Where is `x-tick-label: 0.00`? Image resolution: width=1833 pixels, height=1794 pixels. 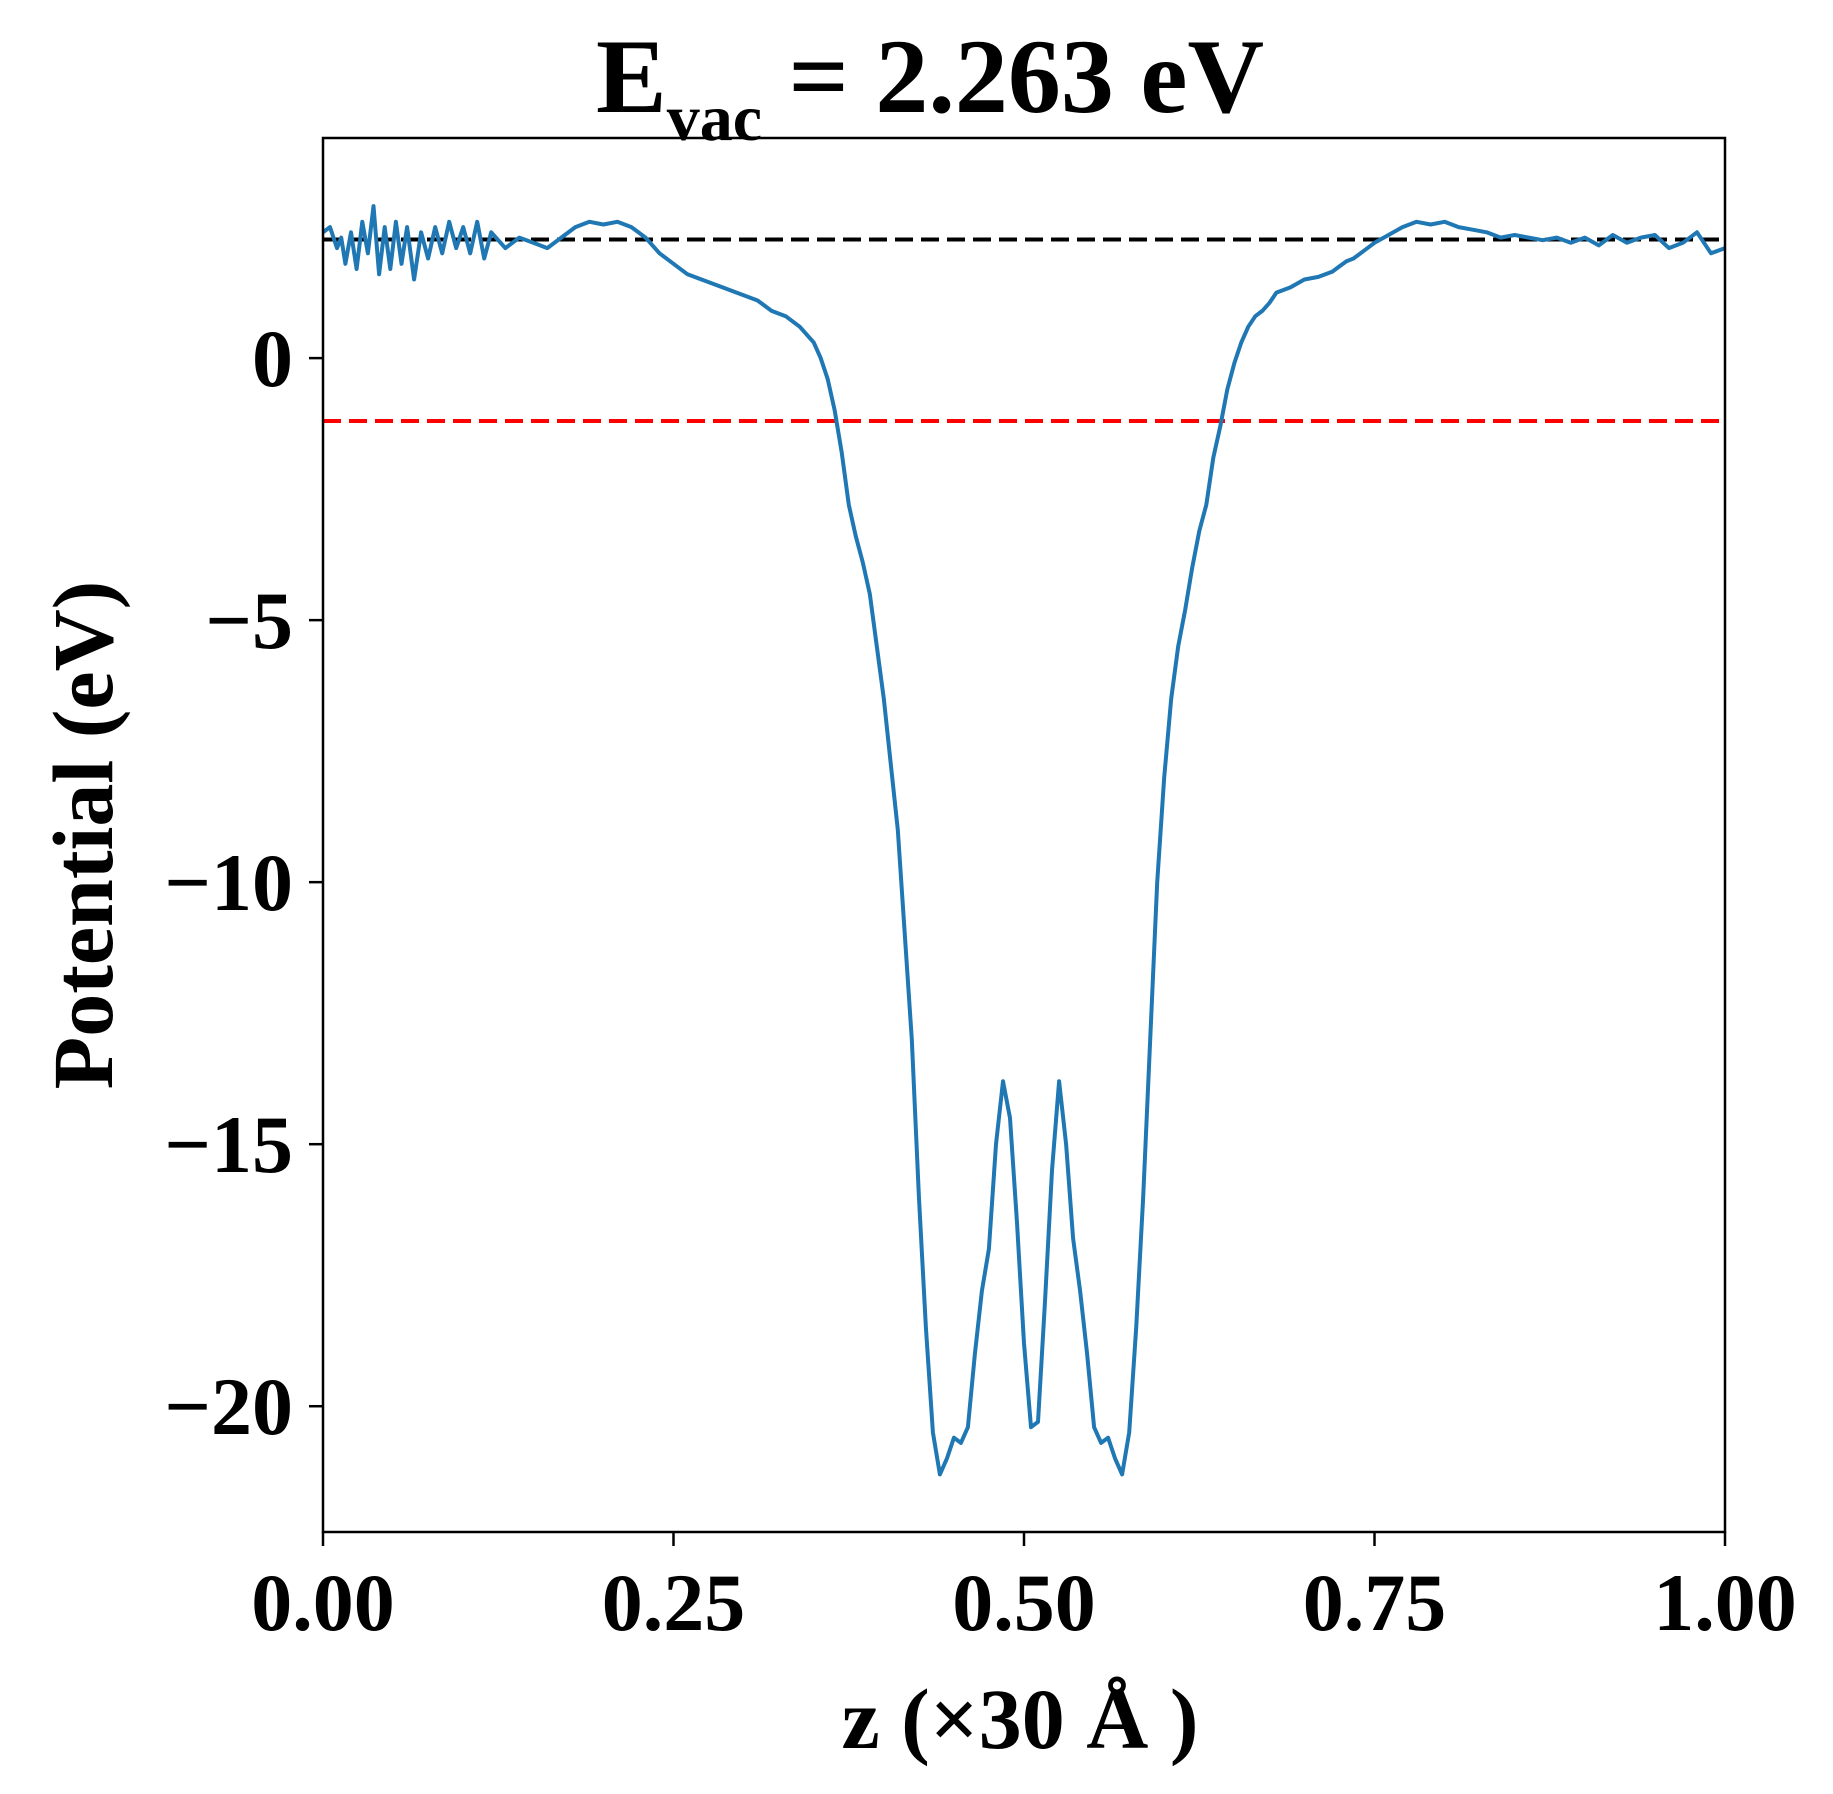
x-tick-label: 0.00 is located at coordinates (323, 1602).